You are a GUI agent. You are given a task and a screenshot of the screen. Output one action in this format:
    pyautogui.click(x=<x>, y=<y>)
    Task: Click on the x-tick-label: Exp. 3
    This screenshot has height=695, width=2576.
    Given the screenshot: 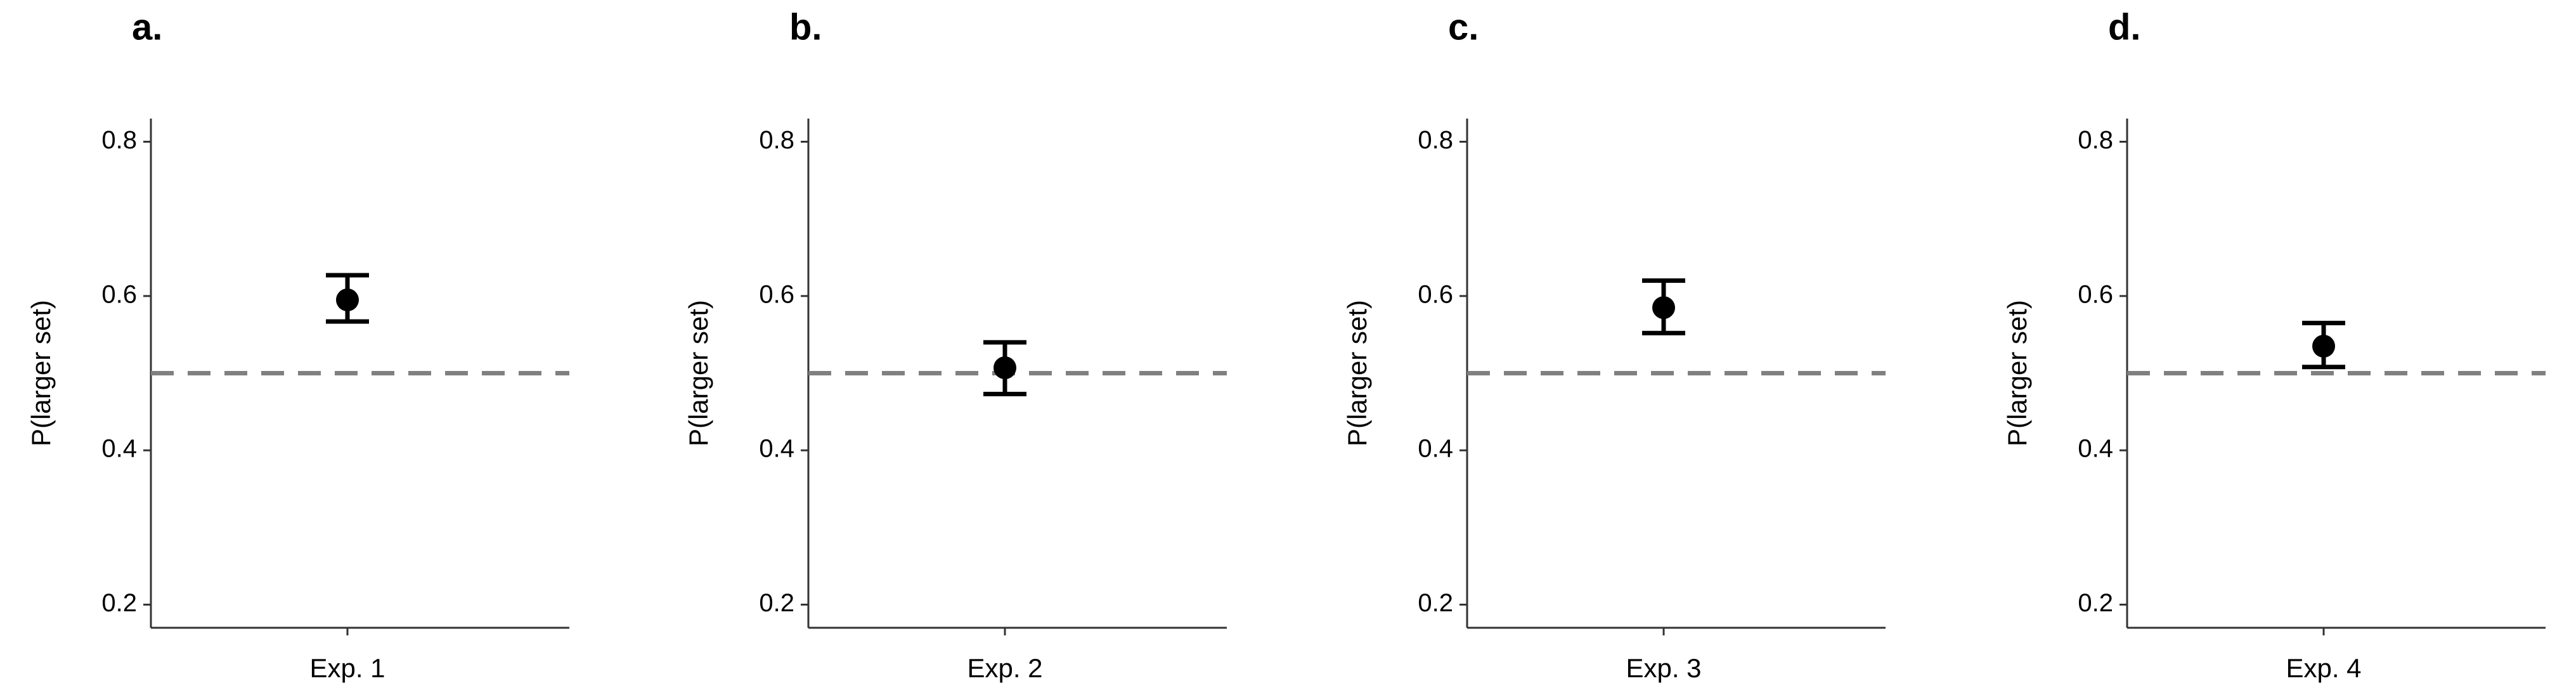 What is the action you would take?
    pyautogui.click(x=1663, y=668)
    